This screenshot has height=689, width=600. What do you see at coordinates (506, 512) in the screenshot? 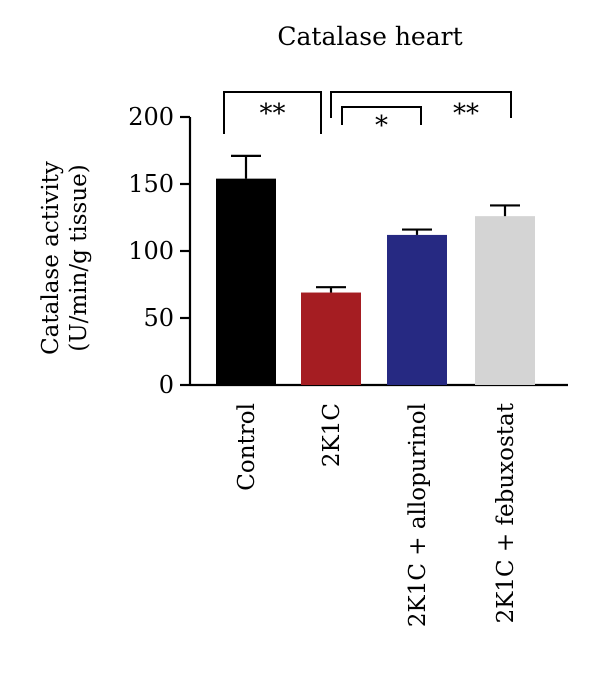
I see `x-tick-label-4: 2K1C + febuxostat` at bounding box center [506, 512].